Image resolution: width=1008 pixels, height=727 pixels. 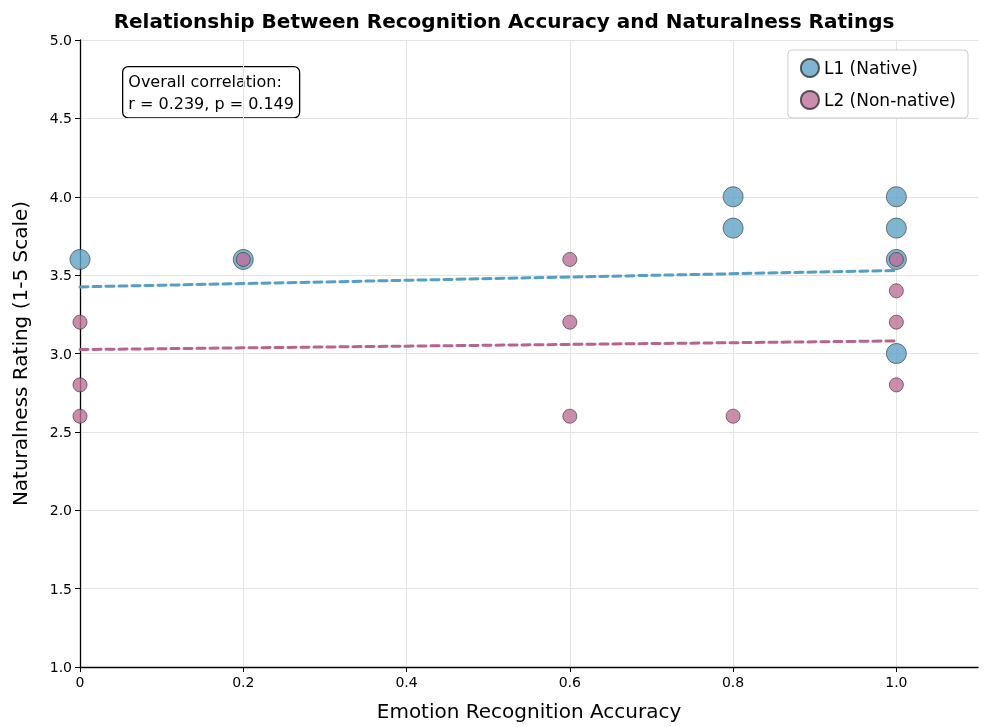 What do you see at coordinates (60, 40) in the screenshot?
I see `y-tick-label: 5.0` at bounding box center [60, 40].